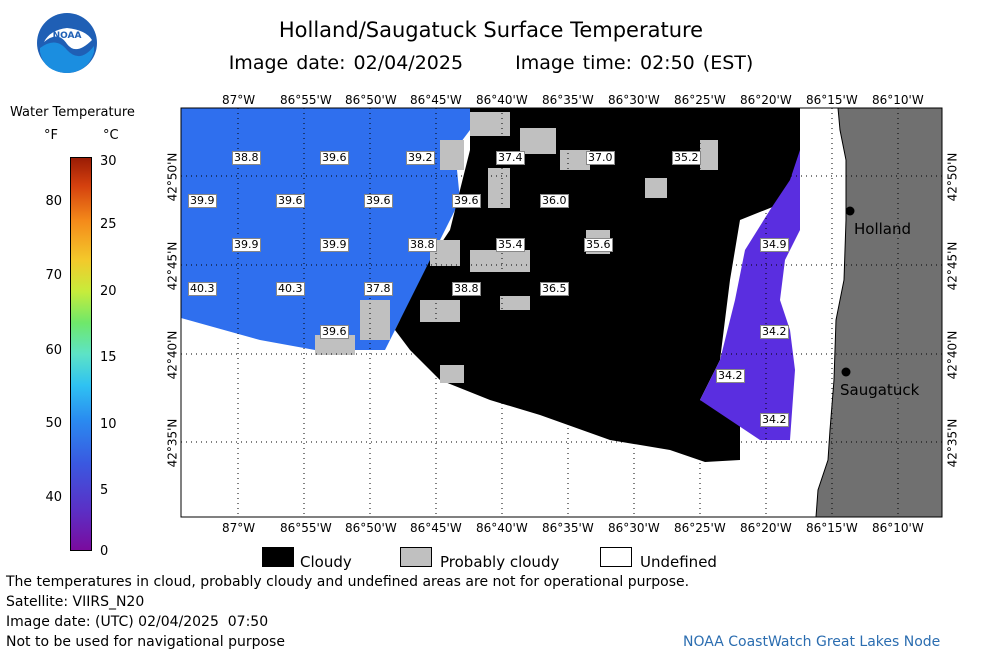 The height and width of the screenshot is (658, 982). I want to click on f-tick-label: 50, so click(53, 423).